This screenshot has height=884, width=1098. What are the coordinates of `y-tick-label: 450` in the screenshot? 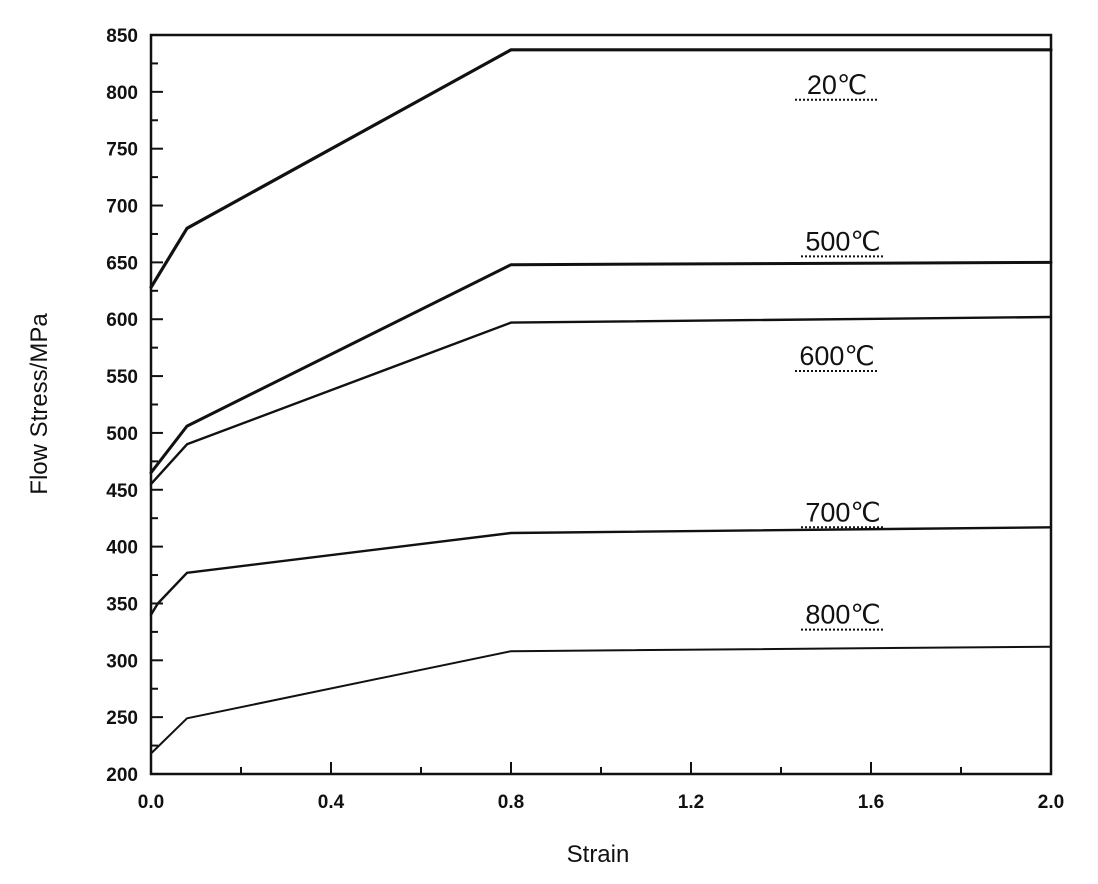 It's located at (122, 491).